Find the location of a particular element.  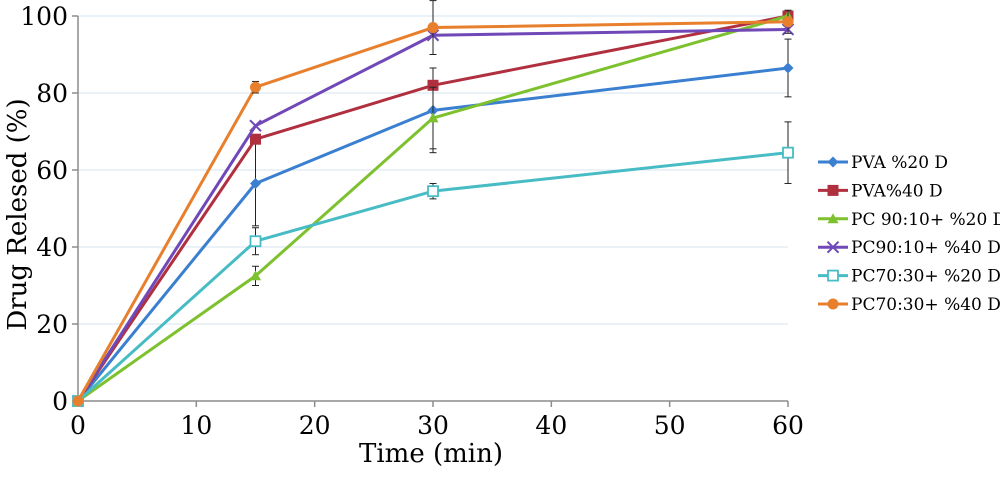

x-tick-label-30: 30 is located at coordinates (433, 425).